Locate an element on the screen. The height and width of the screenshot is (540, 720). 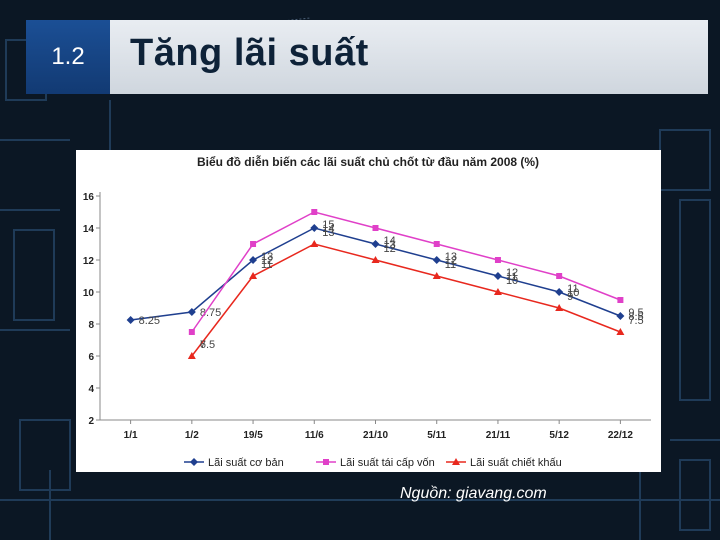
y-tick-label: 16 is located at coordinates (89, 197).